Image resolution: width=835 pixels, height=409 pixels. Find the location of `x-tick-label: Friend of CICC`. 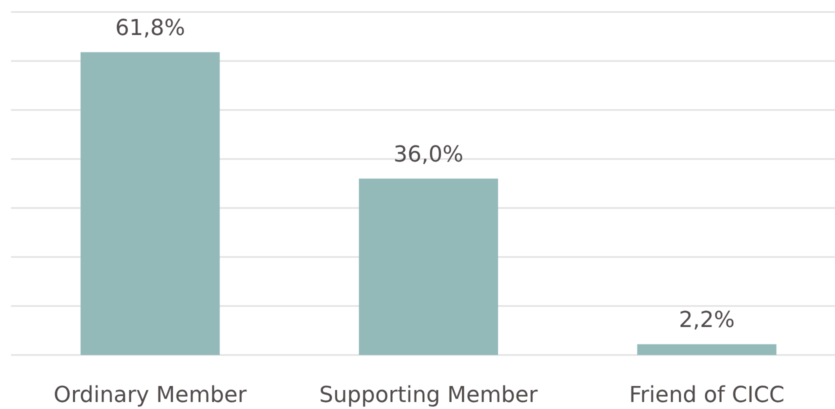

x-tick-label: Friend of CICC is located at coordinates (707, 395).